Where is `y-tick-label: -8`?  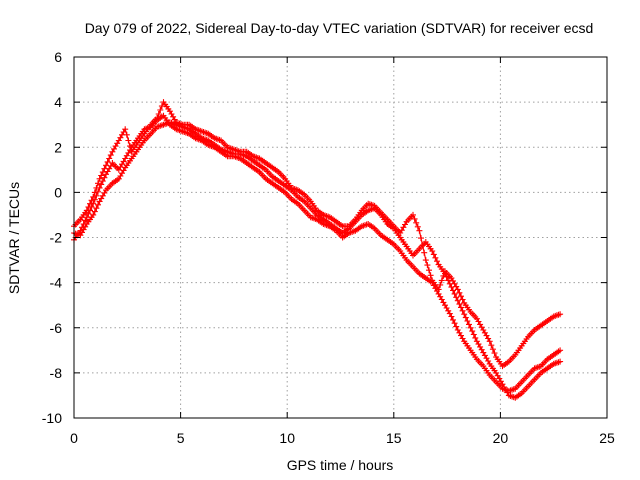 y-tick-label: -8 is located at coordinates (56, 373).